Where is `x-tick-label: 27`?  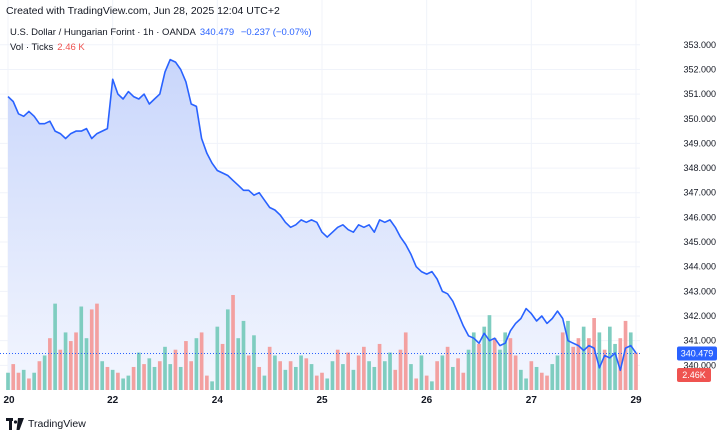
x-tick-label: 27 is located at coordinates (532, 400).